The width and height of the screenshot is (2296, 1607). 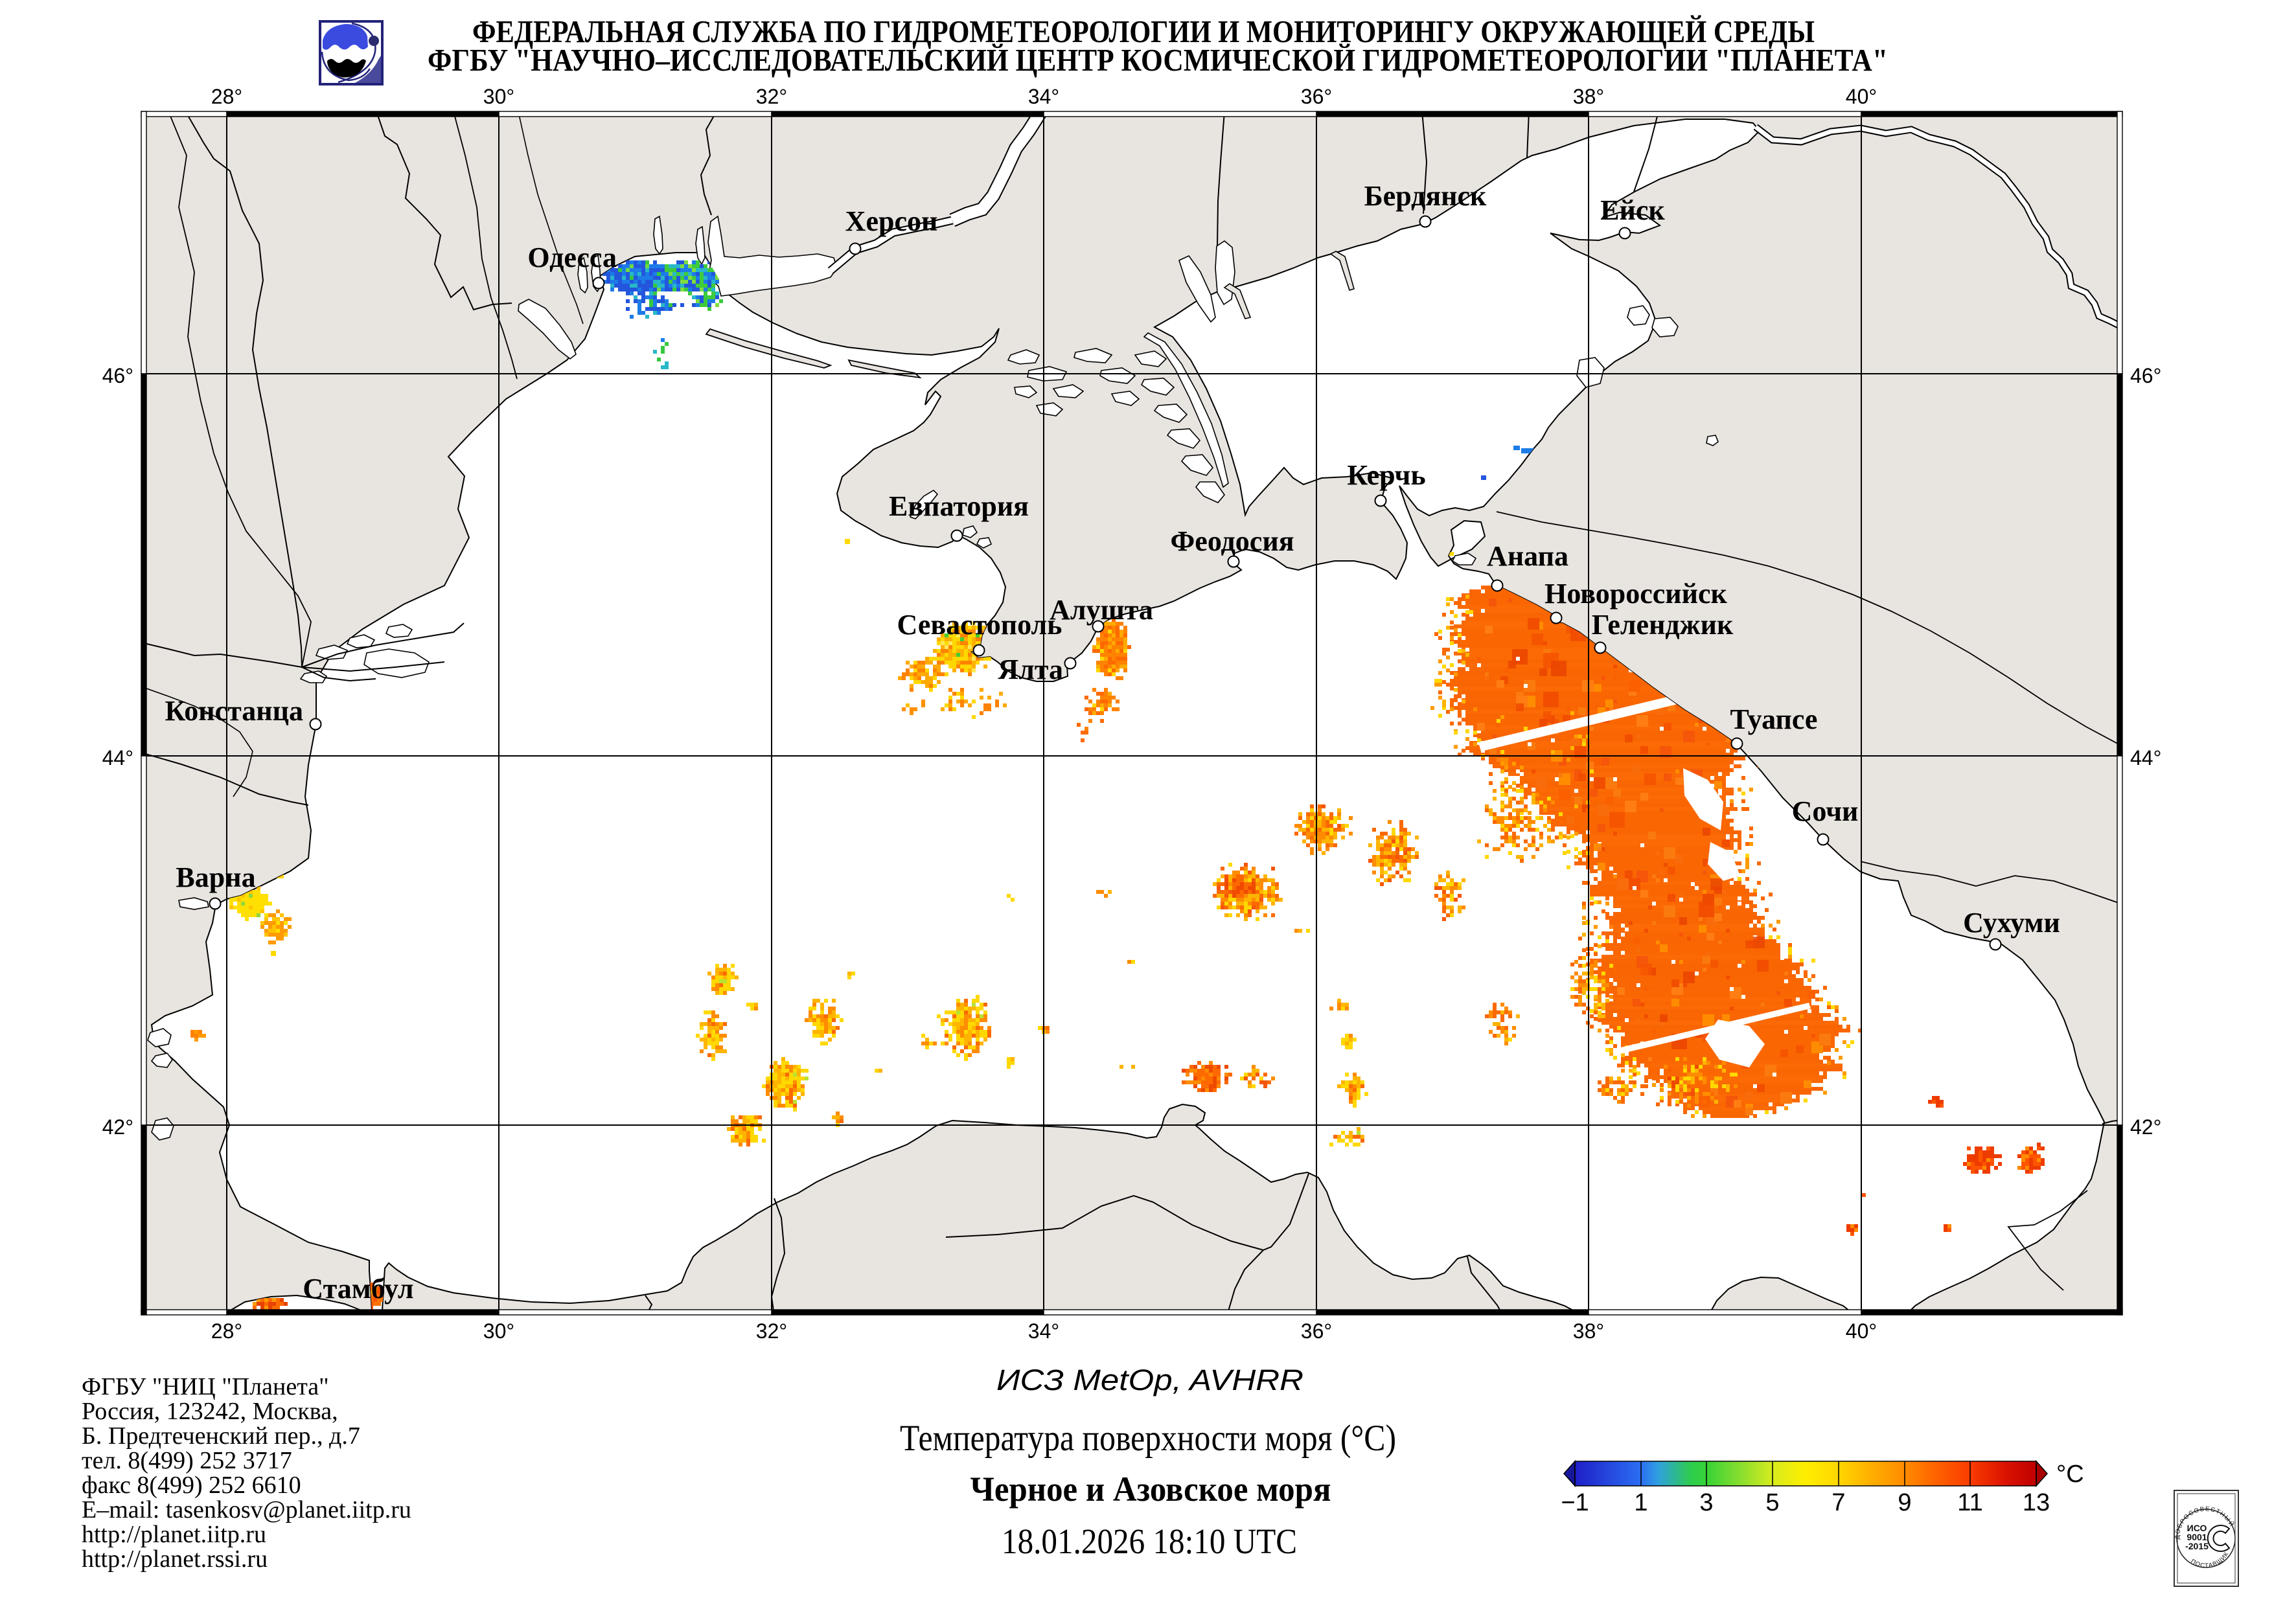 What do you see at coordinates (2197, 1528) in the screenshot?
I see `svg-text: ИСО` at bounding box center [2197, 1528].